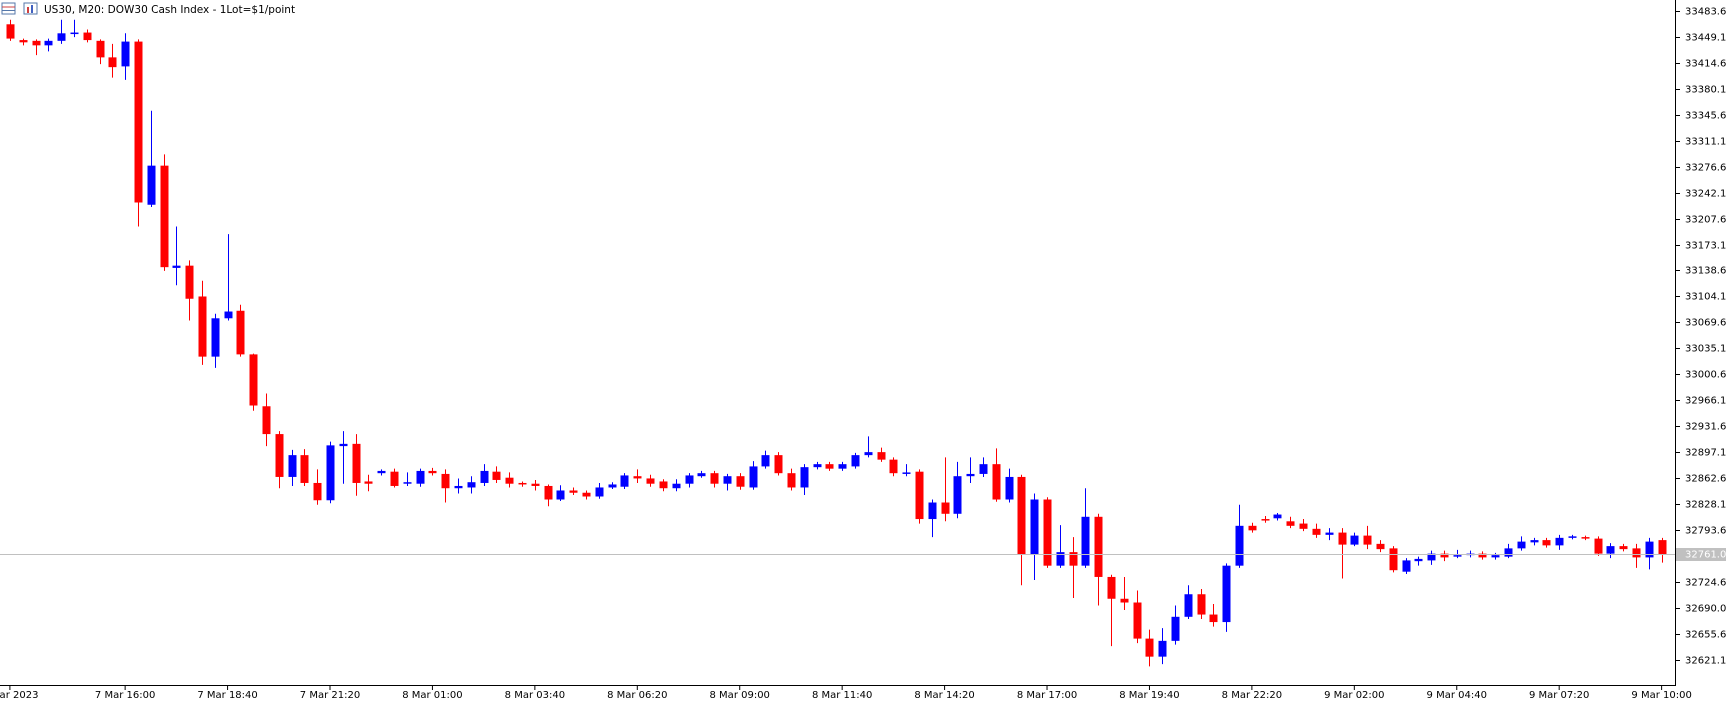  Describe the element at coordinates (19, 8) in the screenshot. I see `title-icons` at that location.